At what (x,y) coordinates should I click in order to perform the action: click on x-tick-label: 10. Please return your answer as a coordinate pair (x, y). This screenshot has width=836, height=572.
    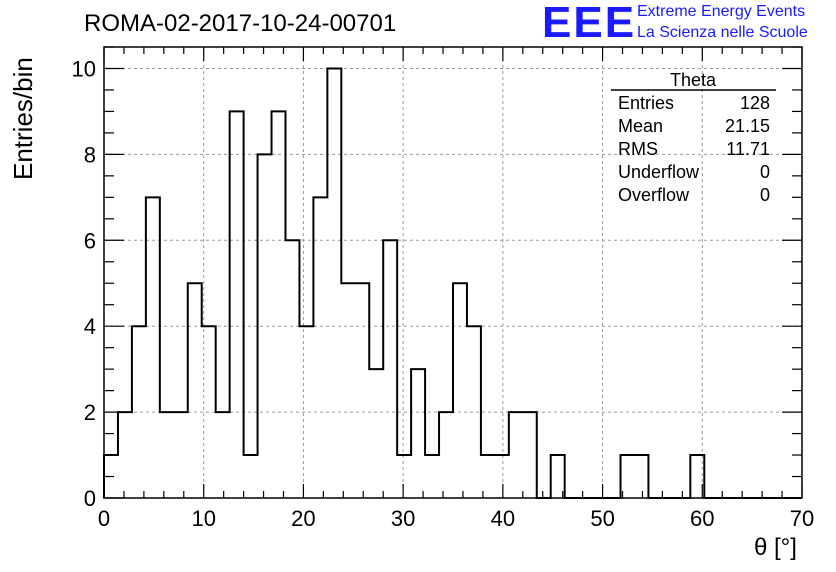
    Looking at the image, I should click on (203, 518).